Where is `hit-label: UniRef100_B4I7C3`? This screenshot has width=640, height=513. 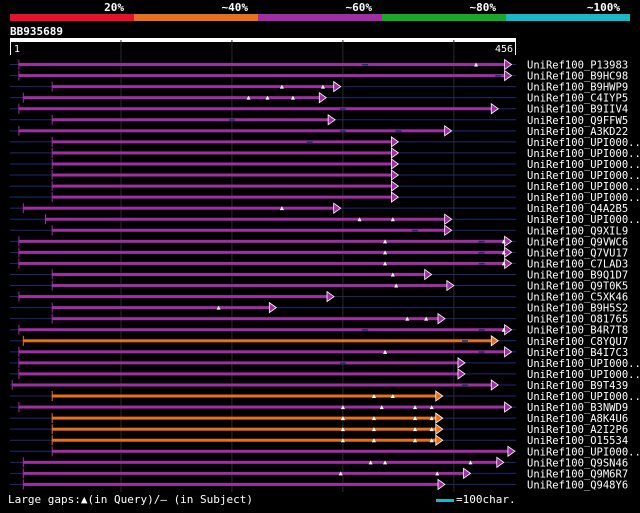 hit-label: UniRef100_B4I7C3 is located at coordinates (577, 353).